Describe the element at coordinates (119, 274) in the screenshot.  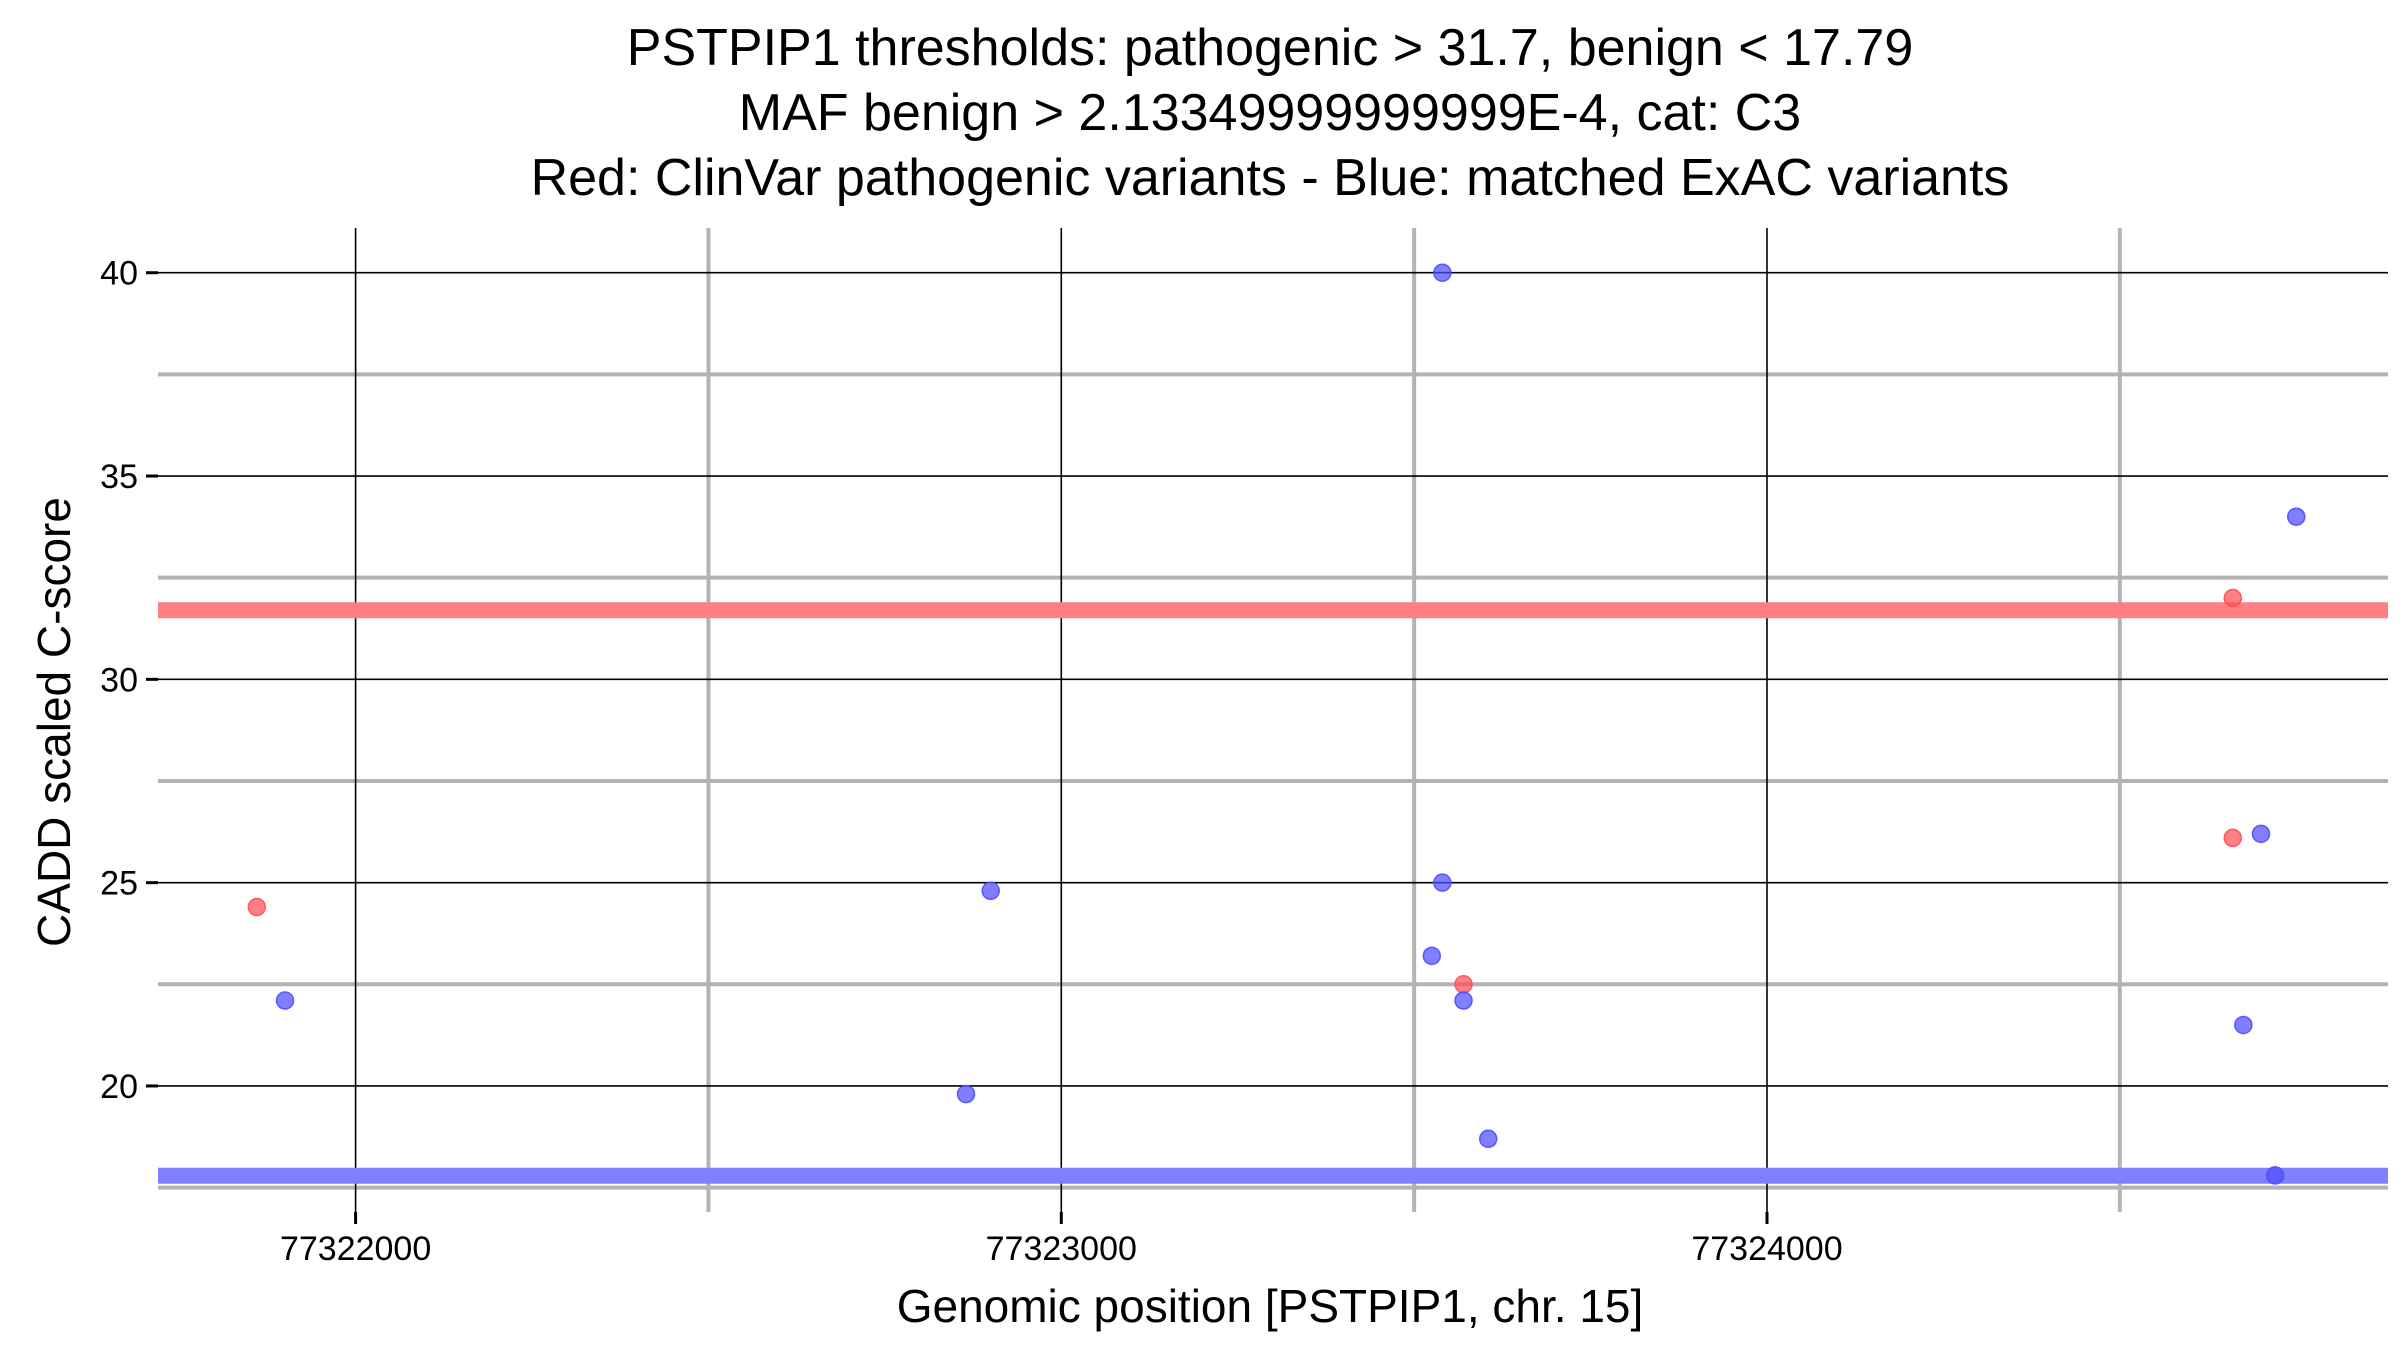
I see `y-tick-label-4: 40` at that location.